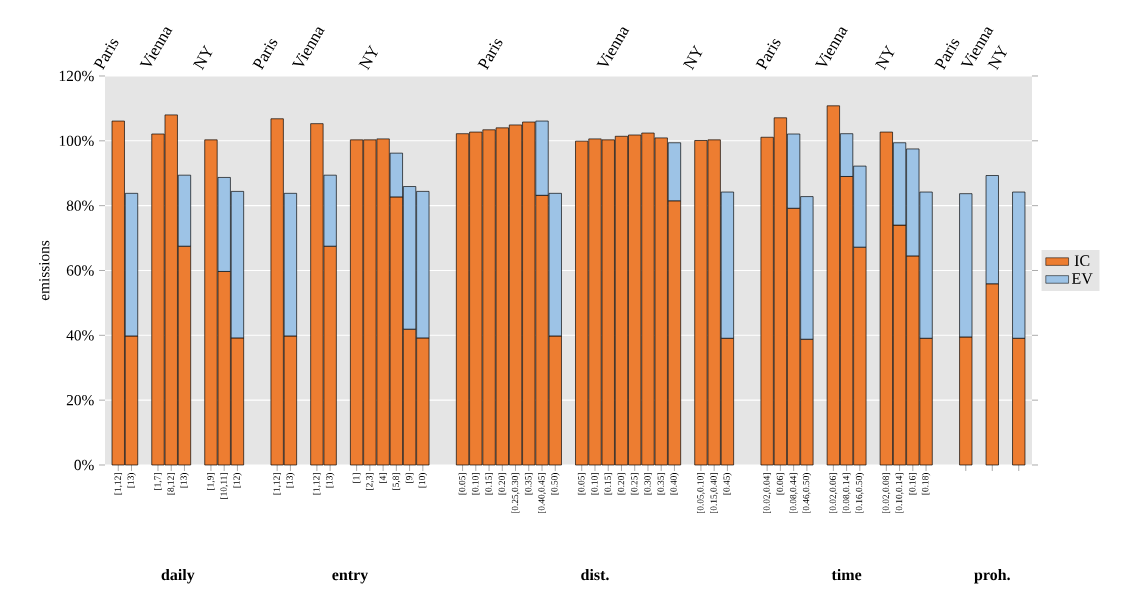 The height and width of the screenshot is (598, 1135). Describe the element at coordinates (44, 270) in the screenshot. I see `y-axis-title: emissions` at that location.